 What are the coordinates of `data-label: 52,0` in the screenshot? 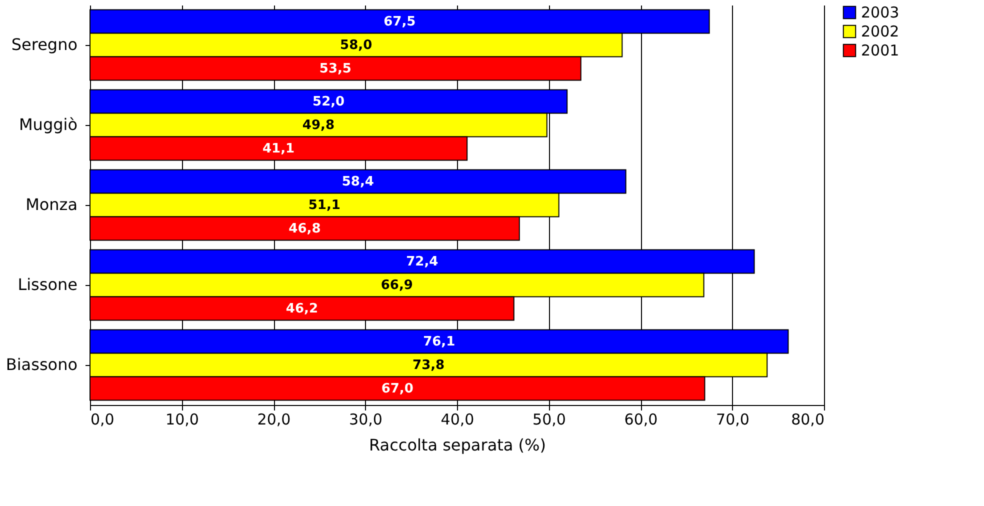 It's located at (328, 102).